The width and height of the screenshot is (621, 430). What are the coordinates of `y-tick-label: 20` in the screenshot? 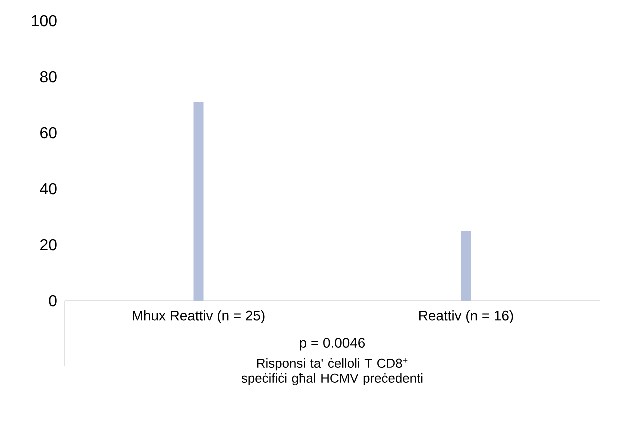 It's located at (48, 245).